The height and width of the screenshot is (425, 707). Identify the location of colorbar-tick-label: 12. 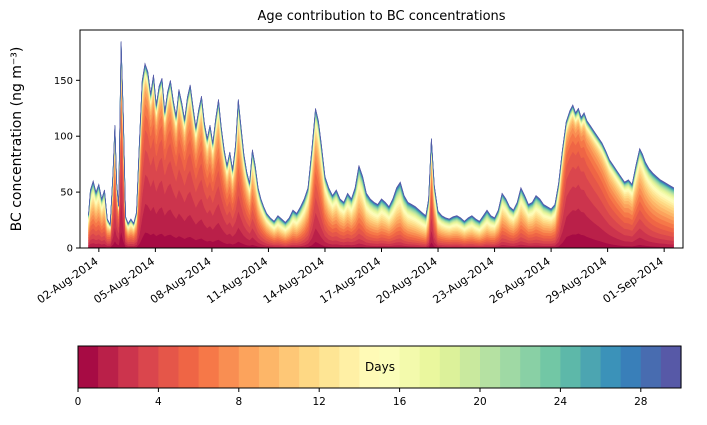
(319, 402).